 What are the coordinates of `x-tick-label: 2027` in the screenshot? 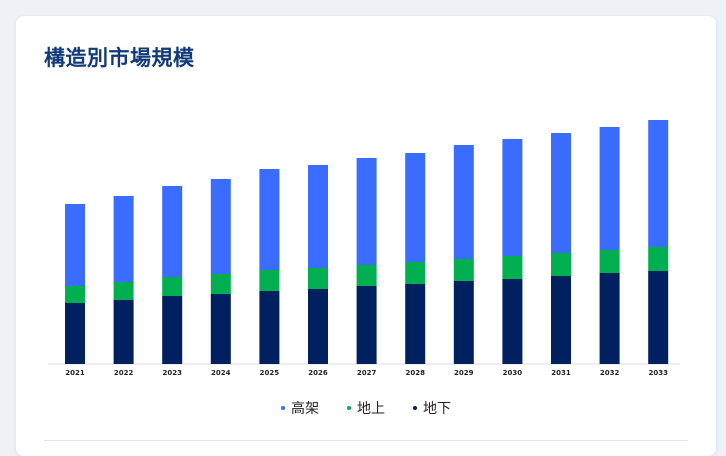 It's located at (367, 373).